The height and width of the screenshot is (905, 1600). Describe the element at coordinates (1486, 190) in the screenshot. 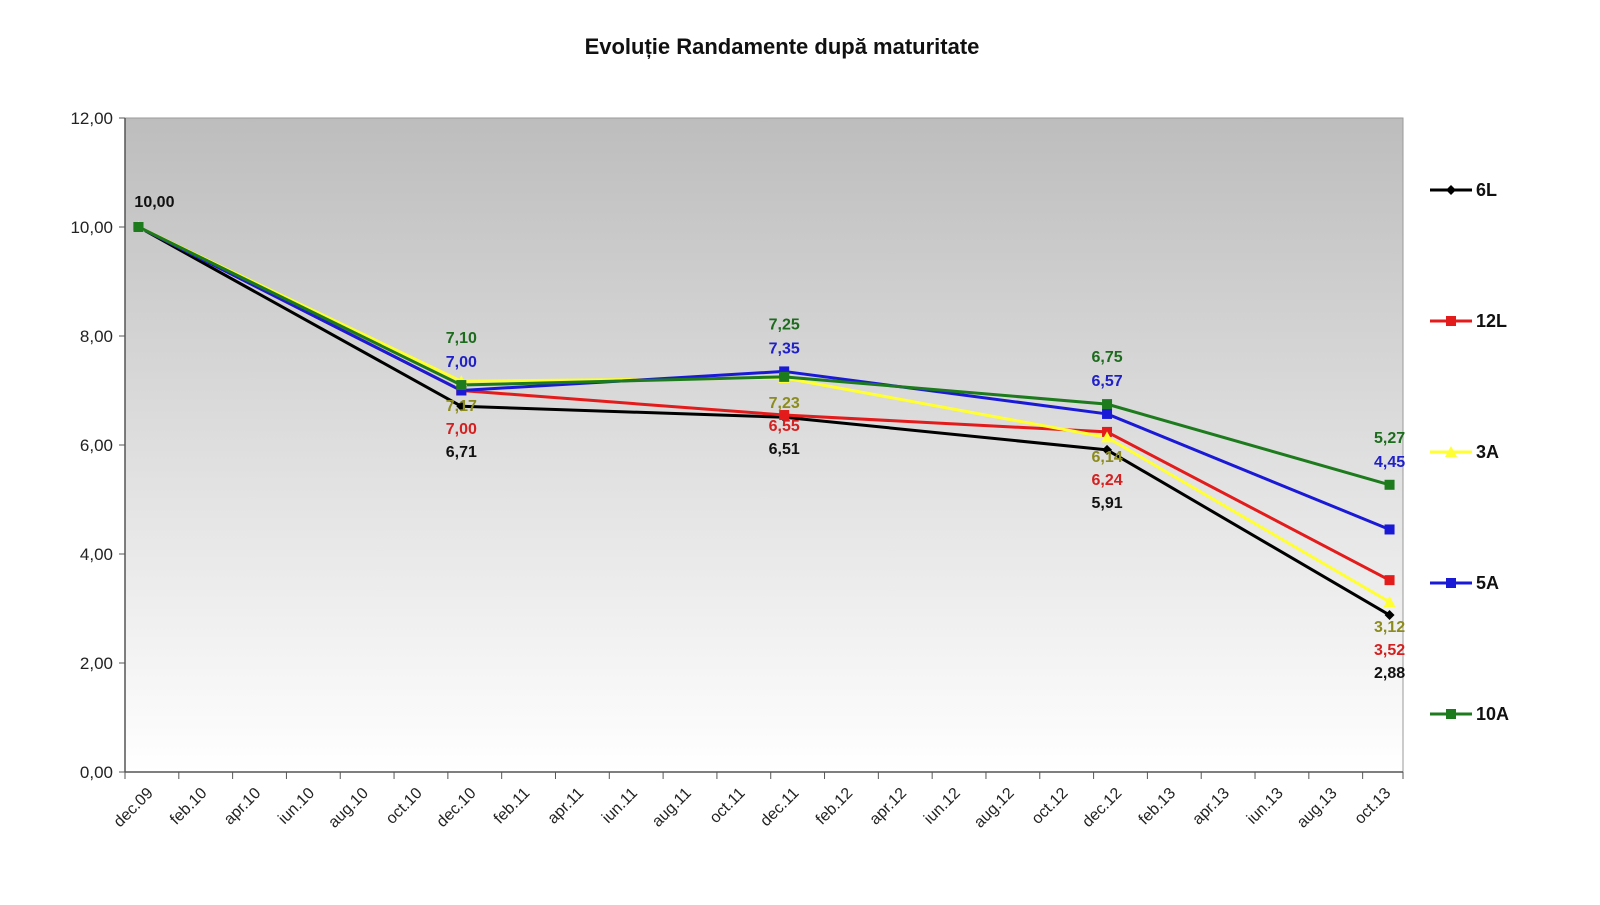

I see `legend-label-6l: 6L` at that location.